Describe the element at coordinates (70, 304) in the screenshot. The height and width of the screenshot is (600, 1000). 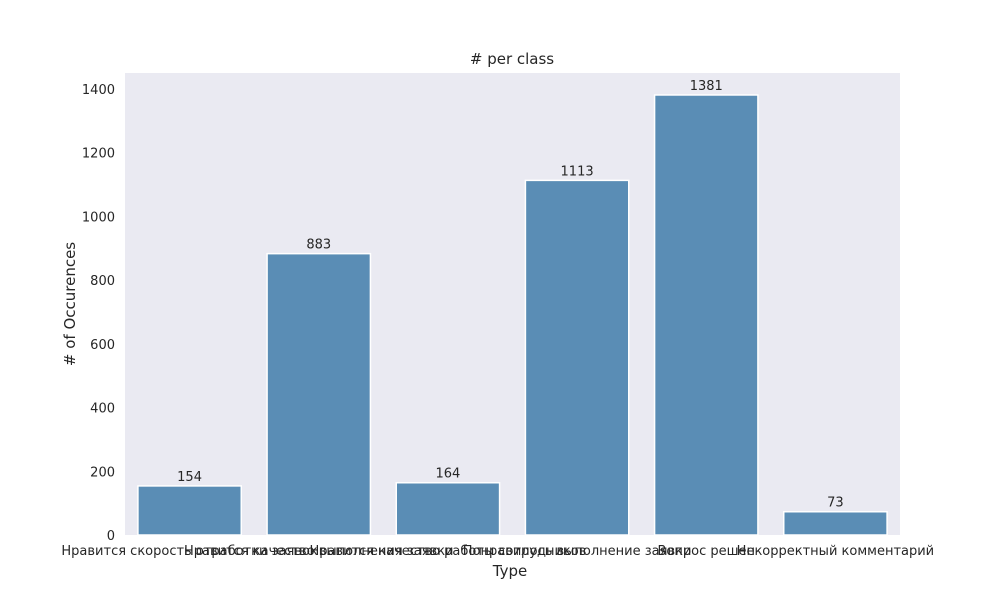
I see `y-axis-title: # of Occurences` at that location.